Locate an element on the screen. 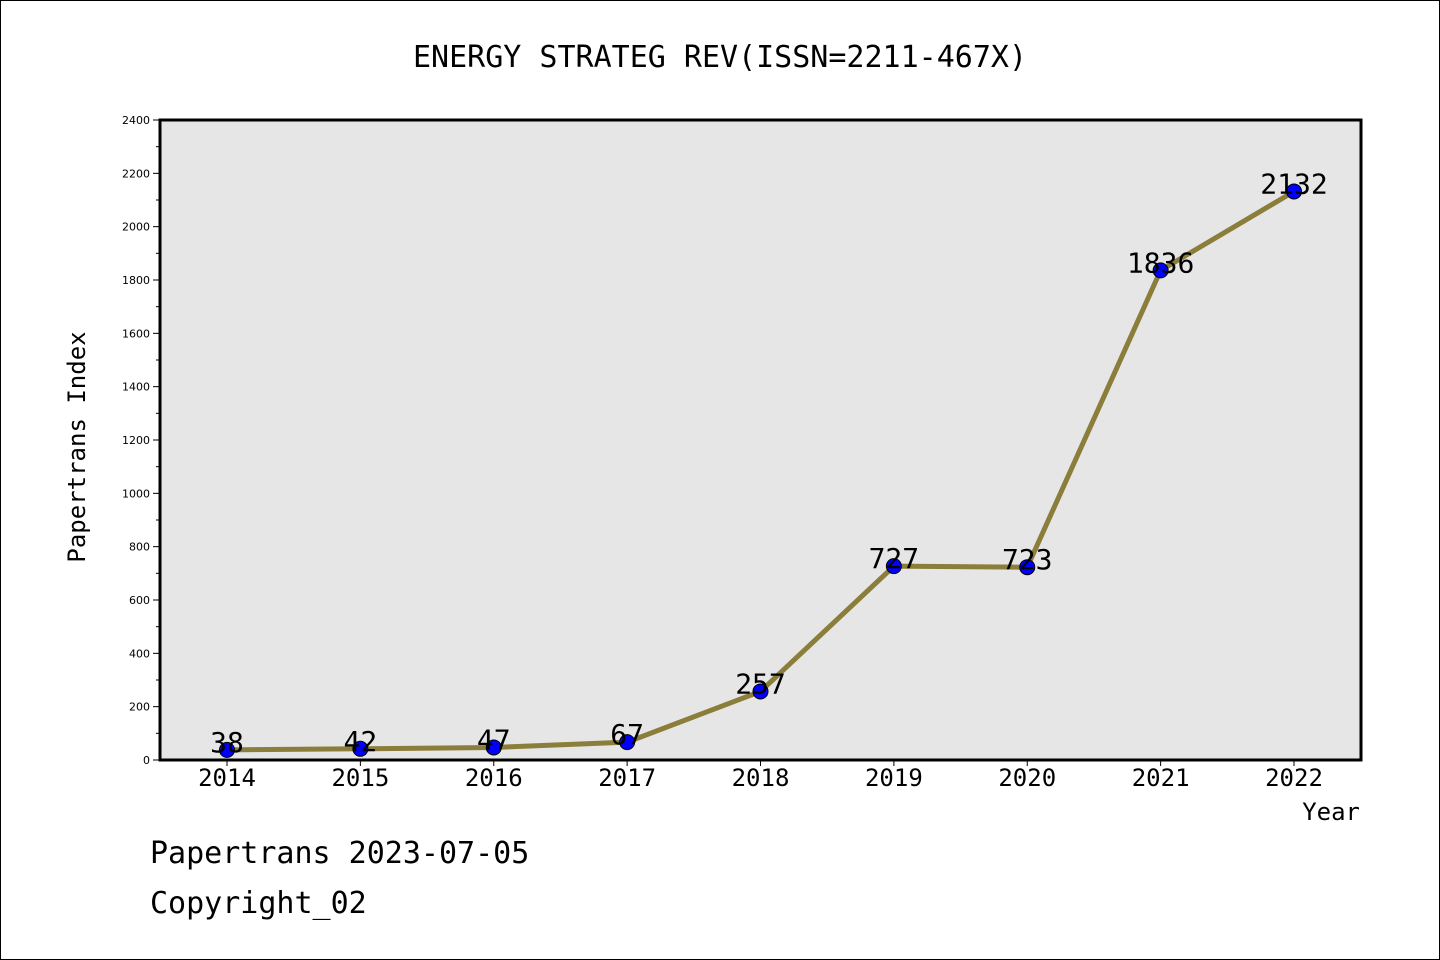 This screenshot has height=960, width=1440. data-label: 42 is located at coordinates (361, 741).